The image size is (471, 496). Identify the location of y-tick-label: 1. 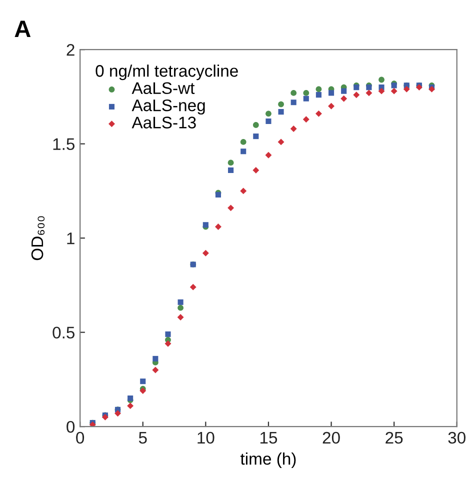
(70, 238).